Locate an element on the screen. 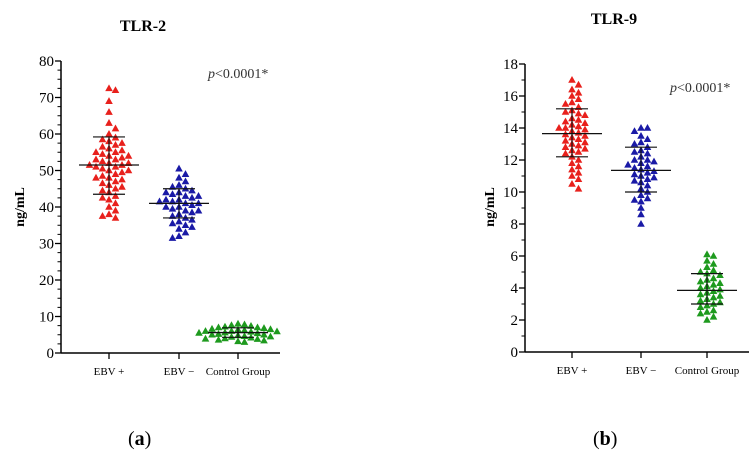 This screenshot has height=463, width=754. x-tick-label: Control Group is located at coordinates (238, 372).